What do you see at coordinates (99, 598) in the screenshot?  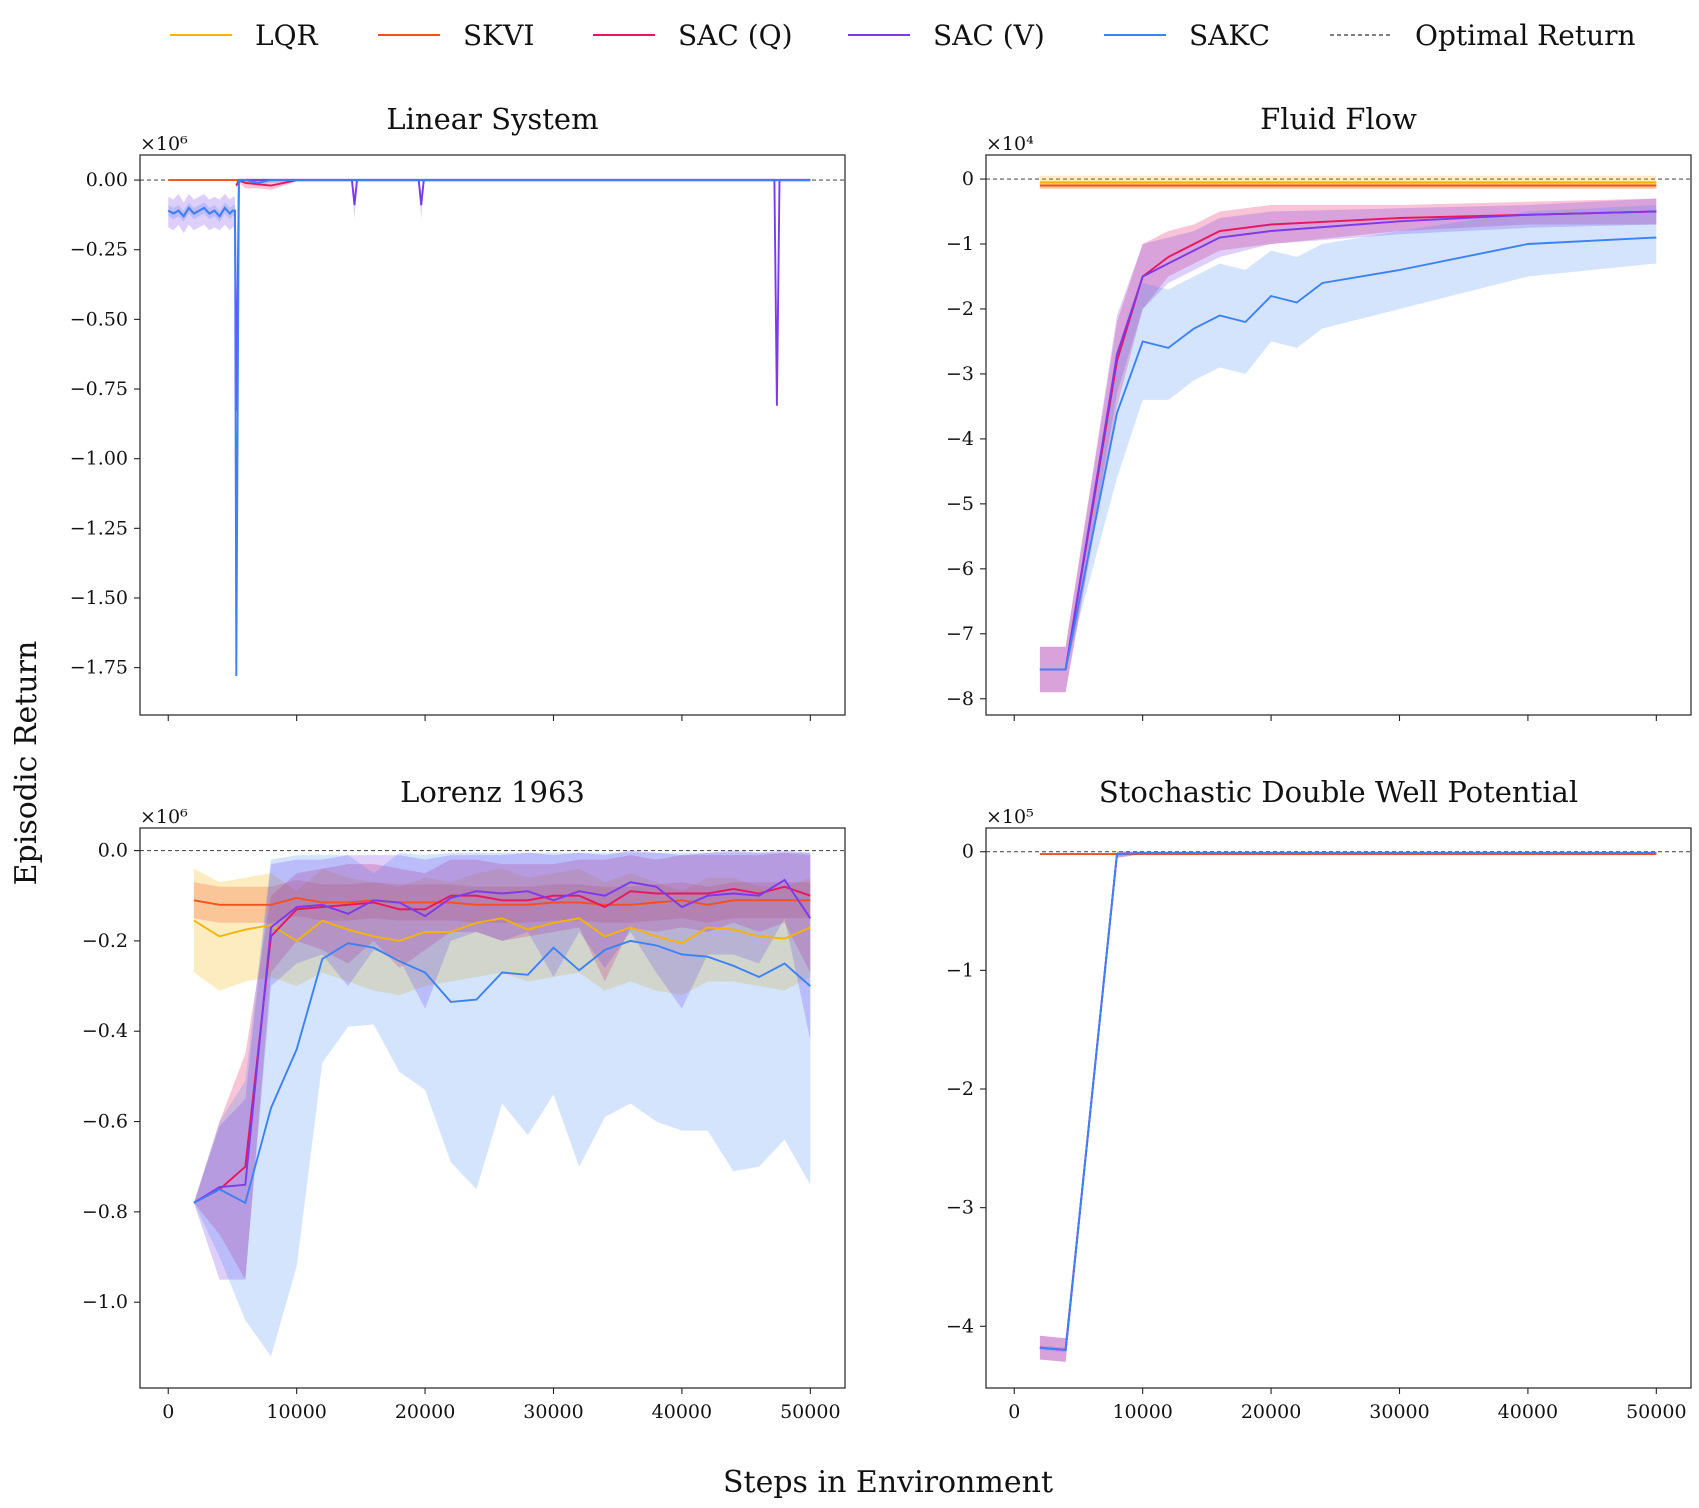 I see `y-tick-label: −1.50` at bounding box center [99, 598].